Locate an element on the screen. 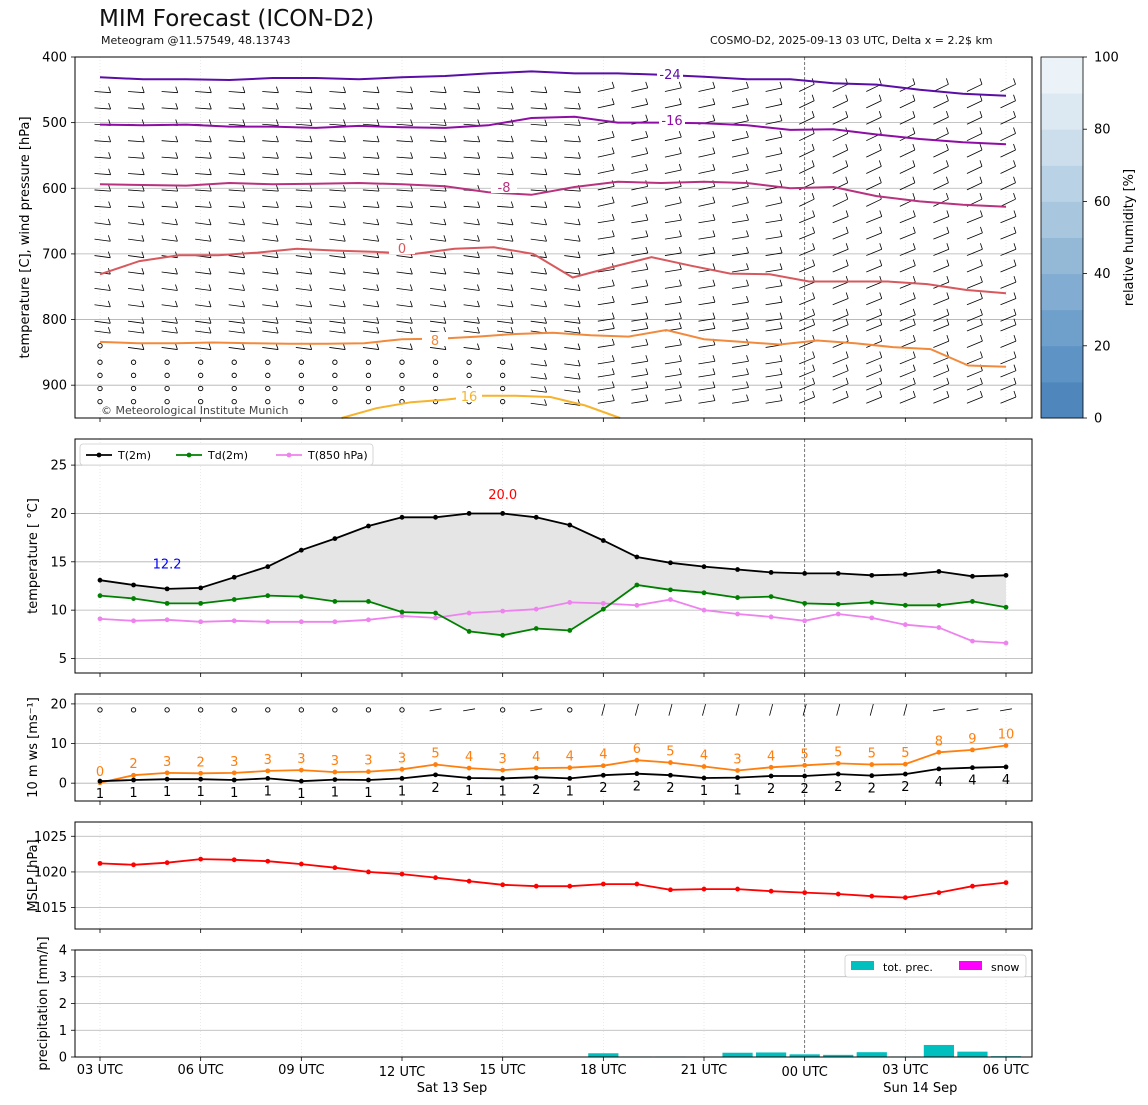 The height and width of the screenshot is (1105, 1148). ytick-label: 10 is located at coordinates (58, 744).